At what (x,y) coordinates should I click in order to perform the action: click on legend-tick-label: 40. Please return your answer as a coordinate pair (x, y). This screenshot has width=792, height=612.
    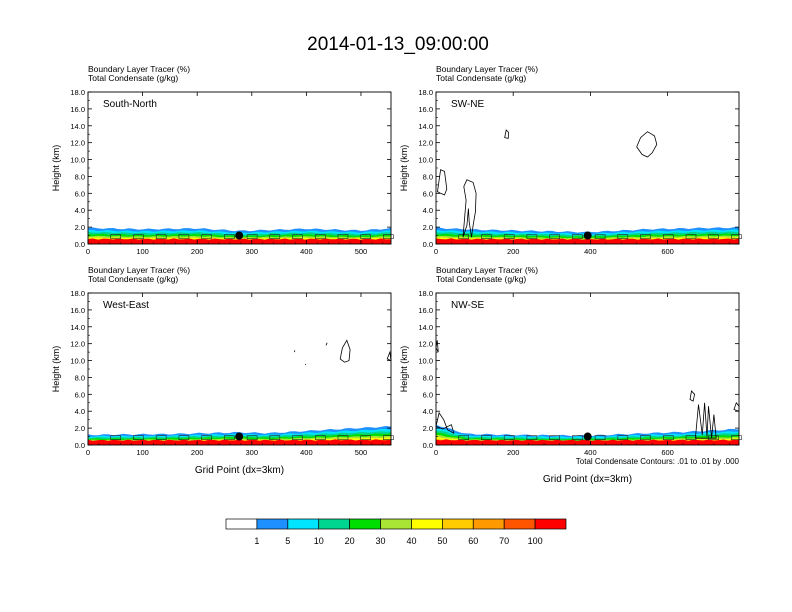
    Looking at the image, I should click on (411, 541).